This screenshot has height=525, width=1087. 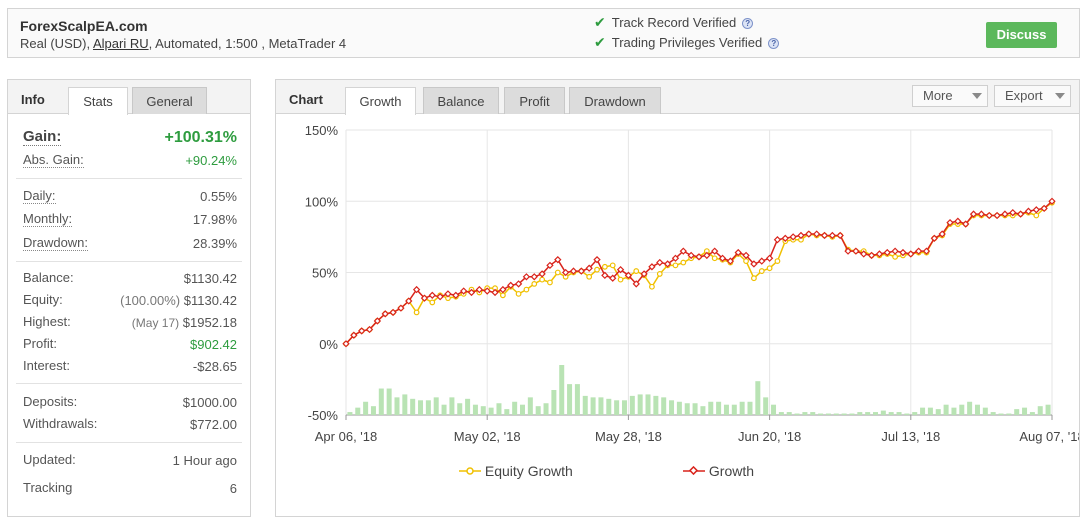 What do you see at coordinates (1024, 95) in the screenshot?
I see `export-label: Export` at bounding box center [1024, 95].